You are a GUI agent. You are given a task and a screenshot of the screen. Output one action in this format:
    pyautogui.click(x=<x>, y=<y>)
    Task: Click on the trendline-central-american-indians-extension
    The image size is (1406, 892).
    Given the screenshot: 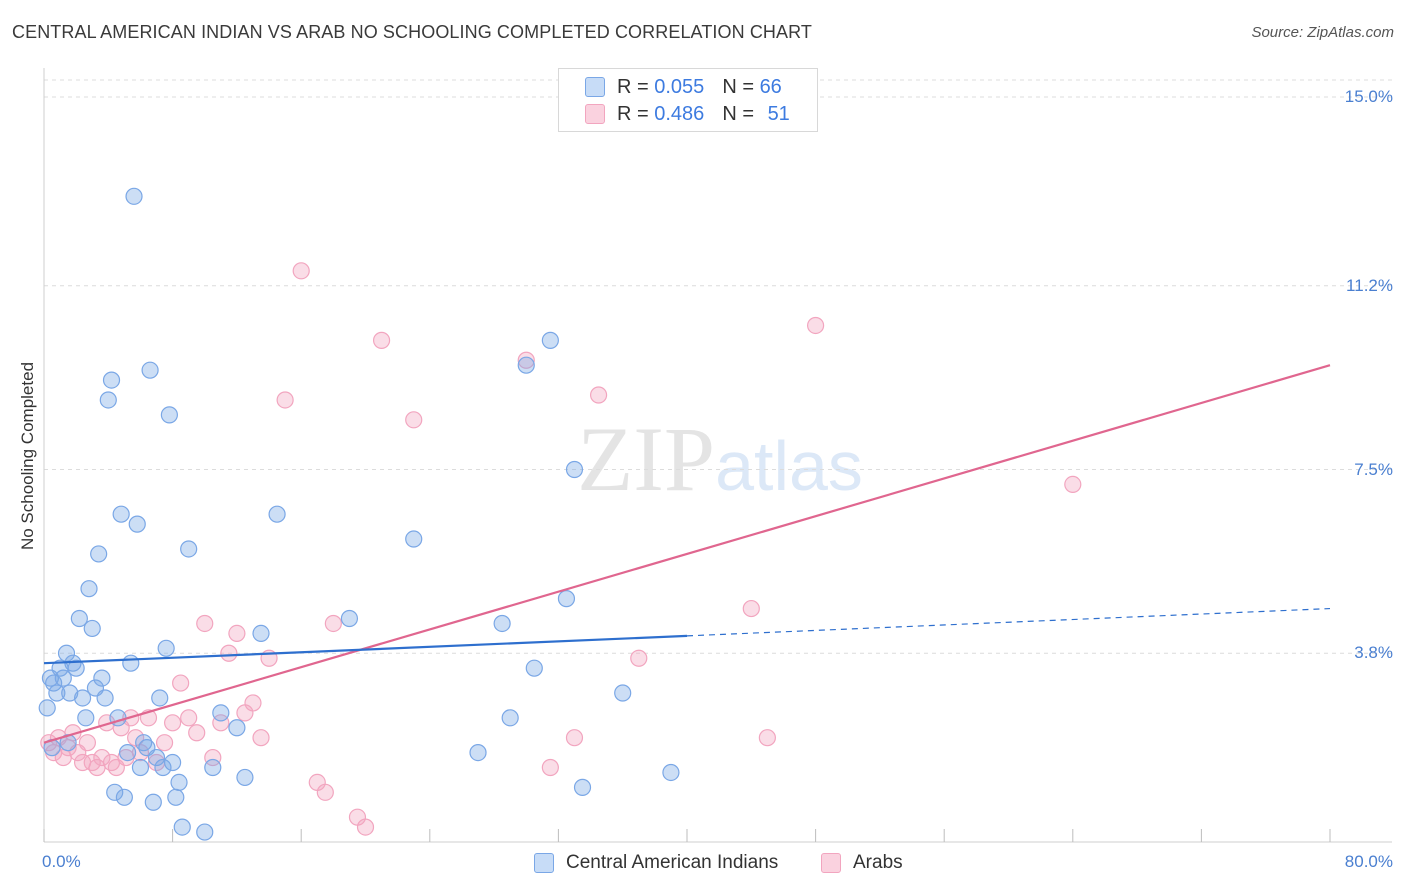 What is the action you would take?
    pyautogui.click(x=1008, y=622)
    